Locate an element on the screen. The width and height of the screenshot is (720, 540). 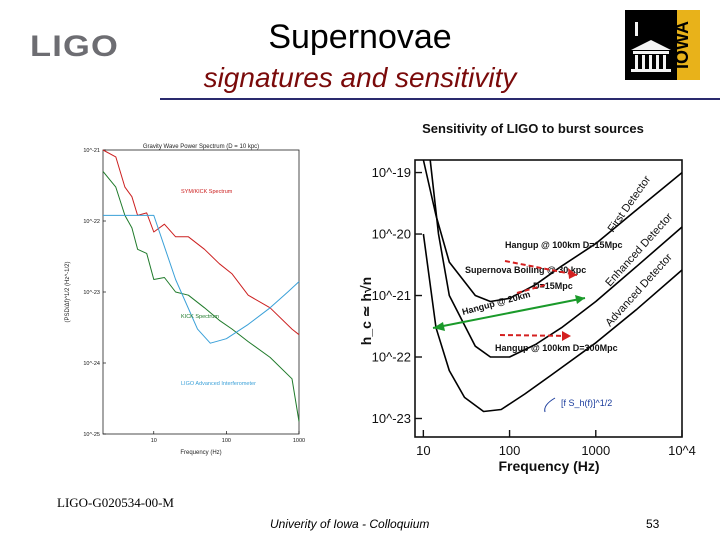
chart2-ylabel: h_c ≃ h√n is located at coordinates (366, 311).